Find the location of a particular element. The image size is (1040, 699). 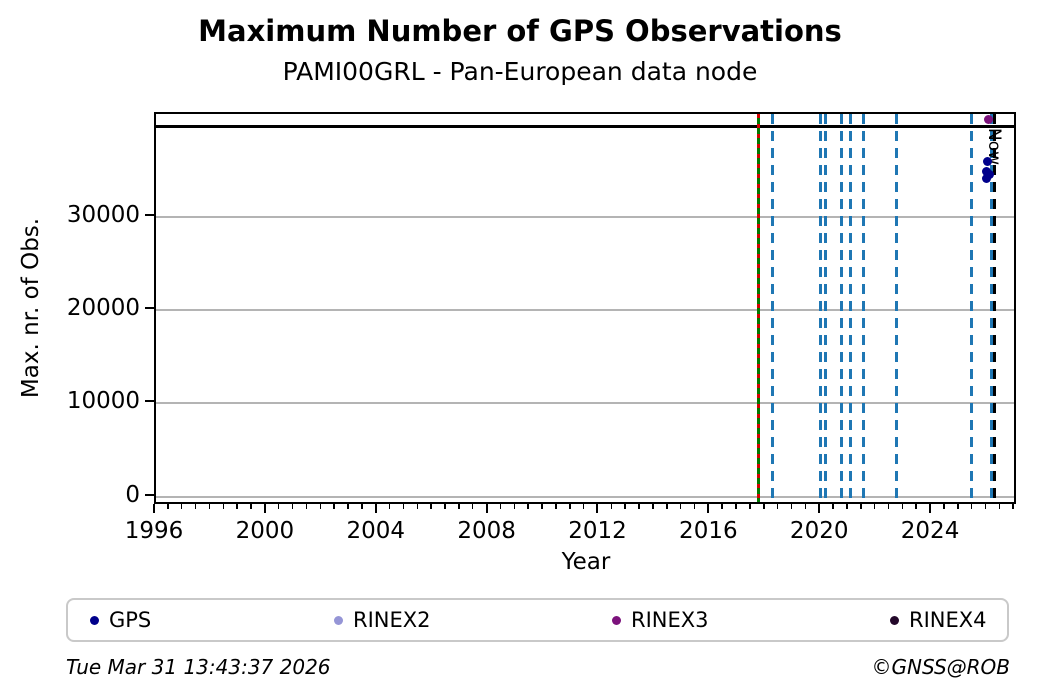

credit: ©GNSS@ROB is located at coordinates (941, 667).